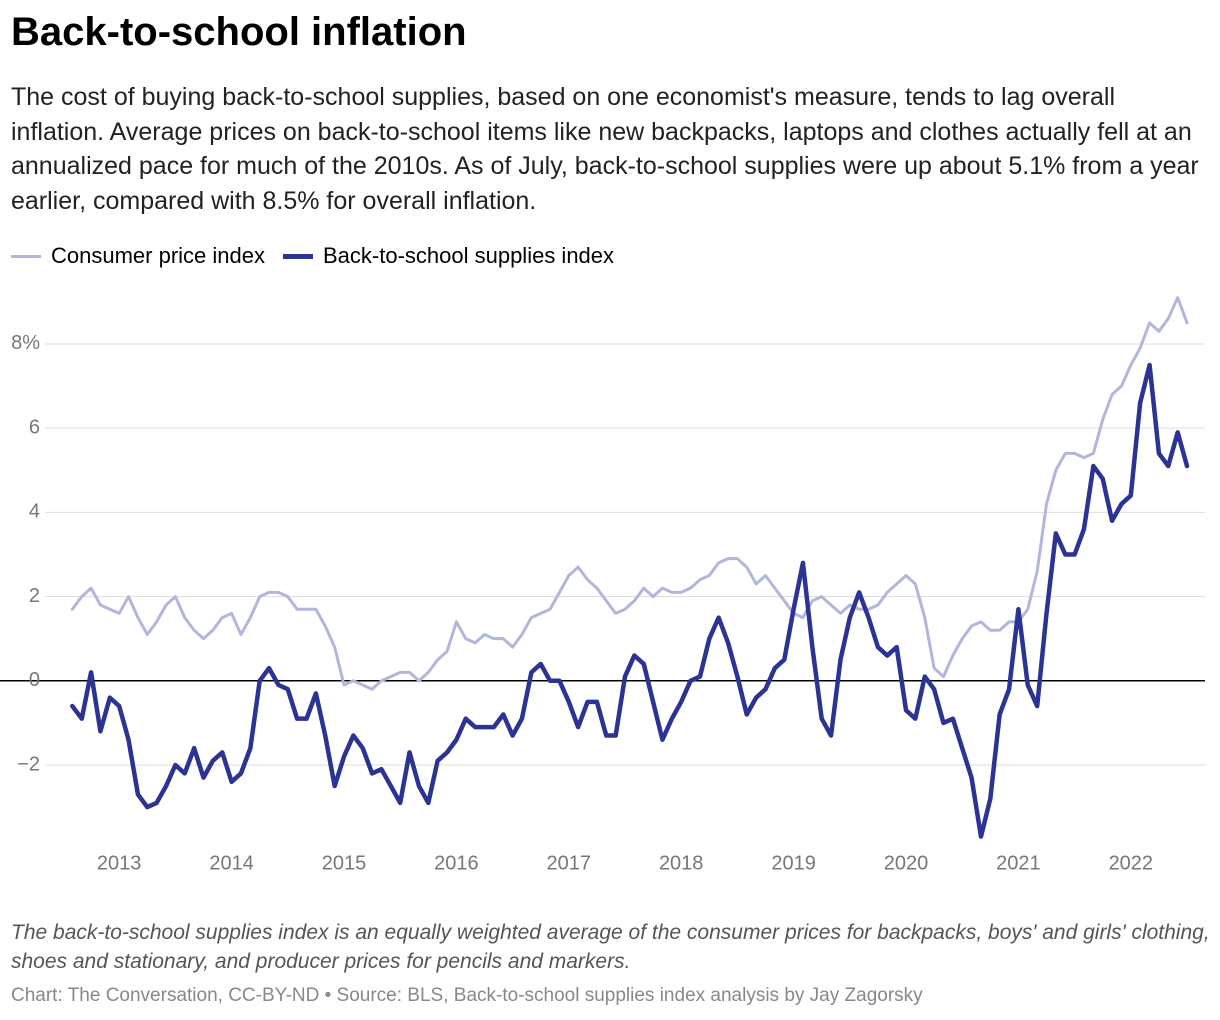 Image resolution: width=1220 pixels, height=1020 pixels. What do you see at coordinates (456, 863) in the screenshot?
I see `x-tick-label: 2016` at bounding box center [456, 863].